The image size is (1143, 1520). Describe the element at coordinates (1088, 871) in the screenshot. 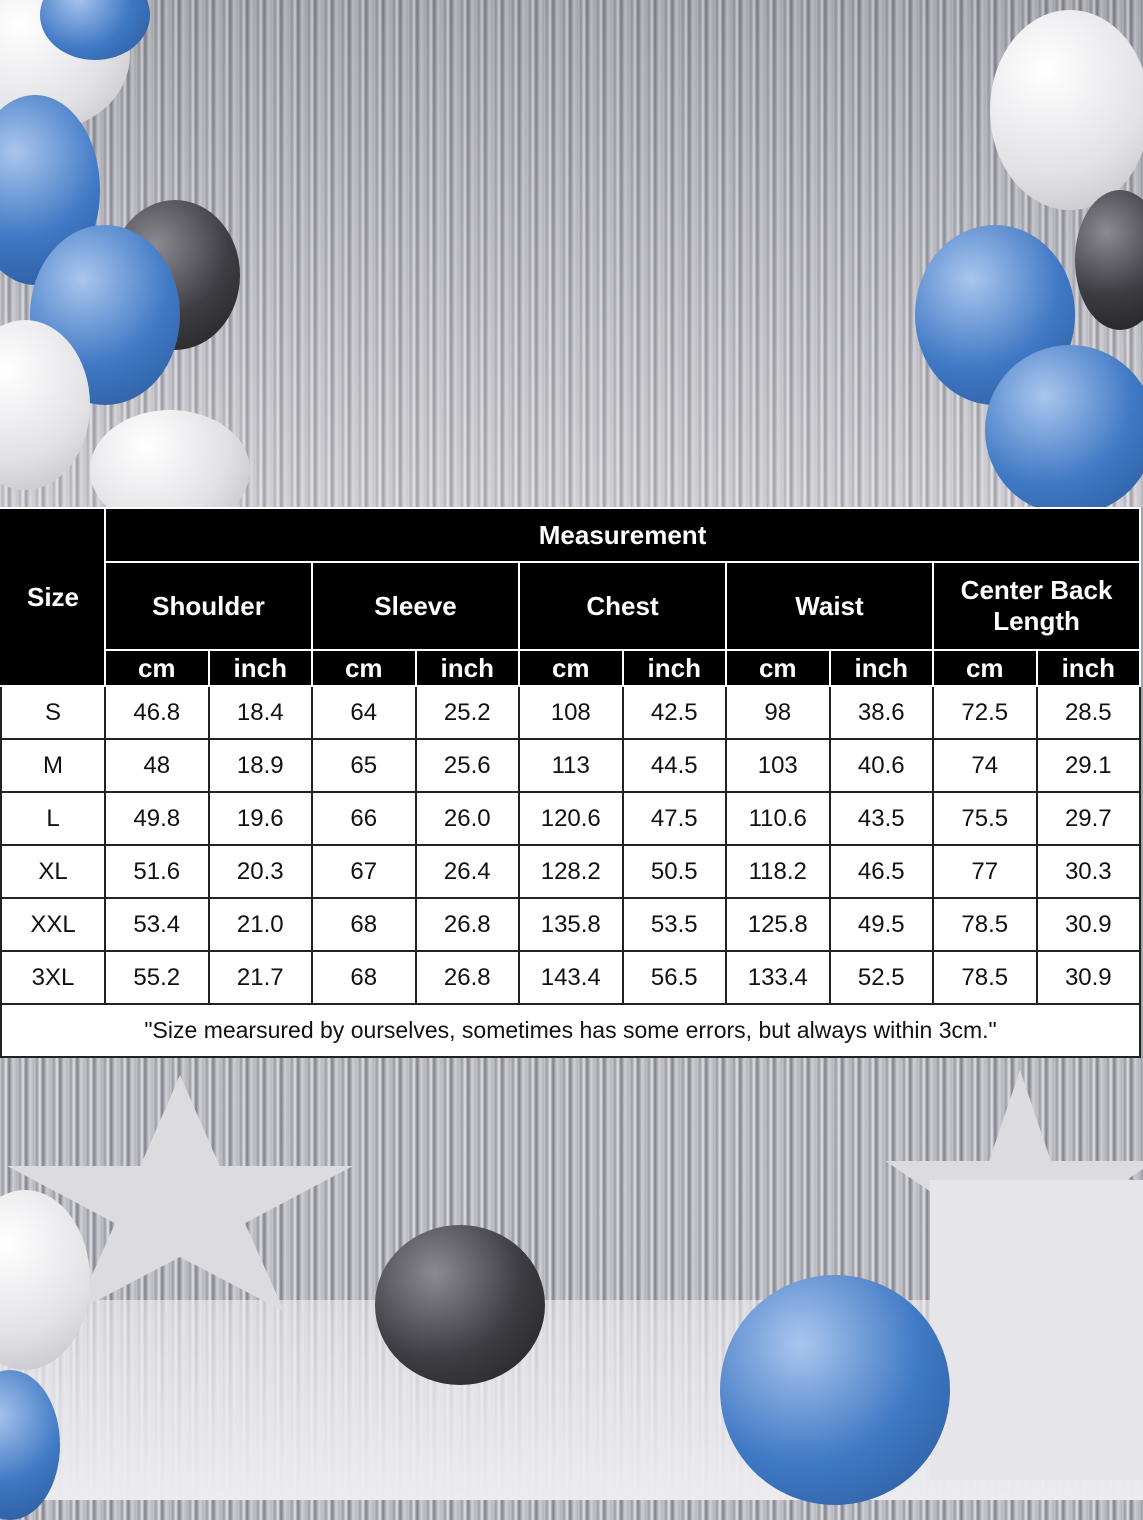

I see `value-cell: 30.3` at that location.